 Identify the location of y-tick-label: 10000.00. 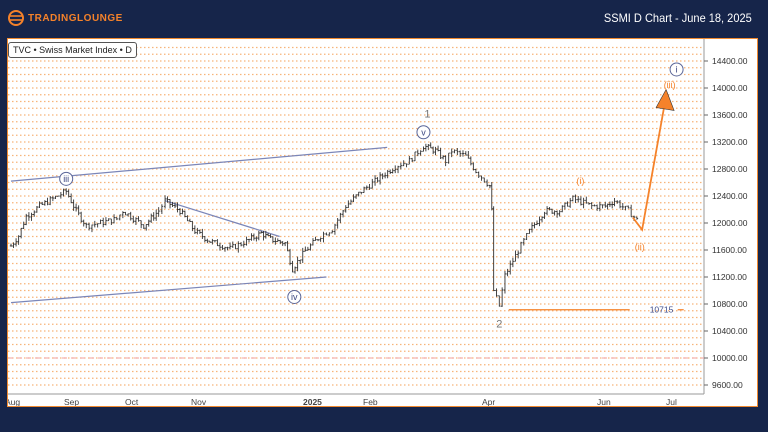
(730, 358).